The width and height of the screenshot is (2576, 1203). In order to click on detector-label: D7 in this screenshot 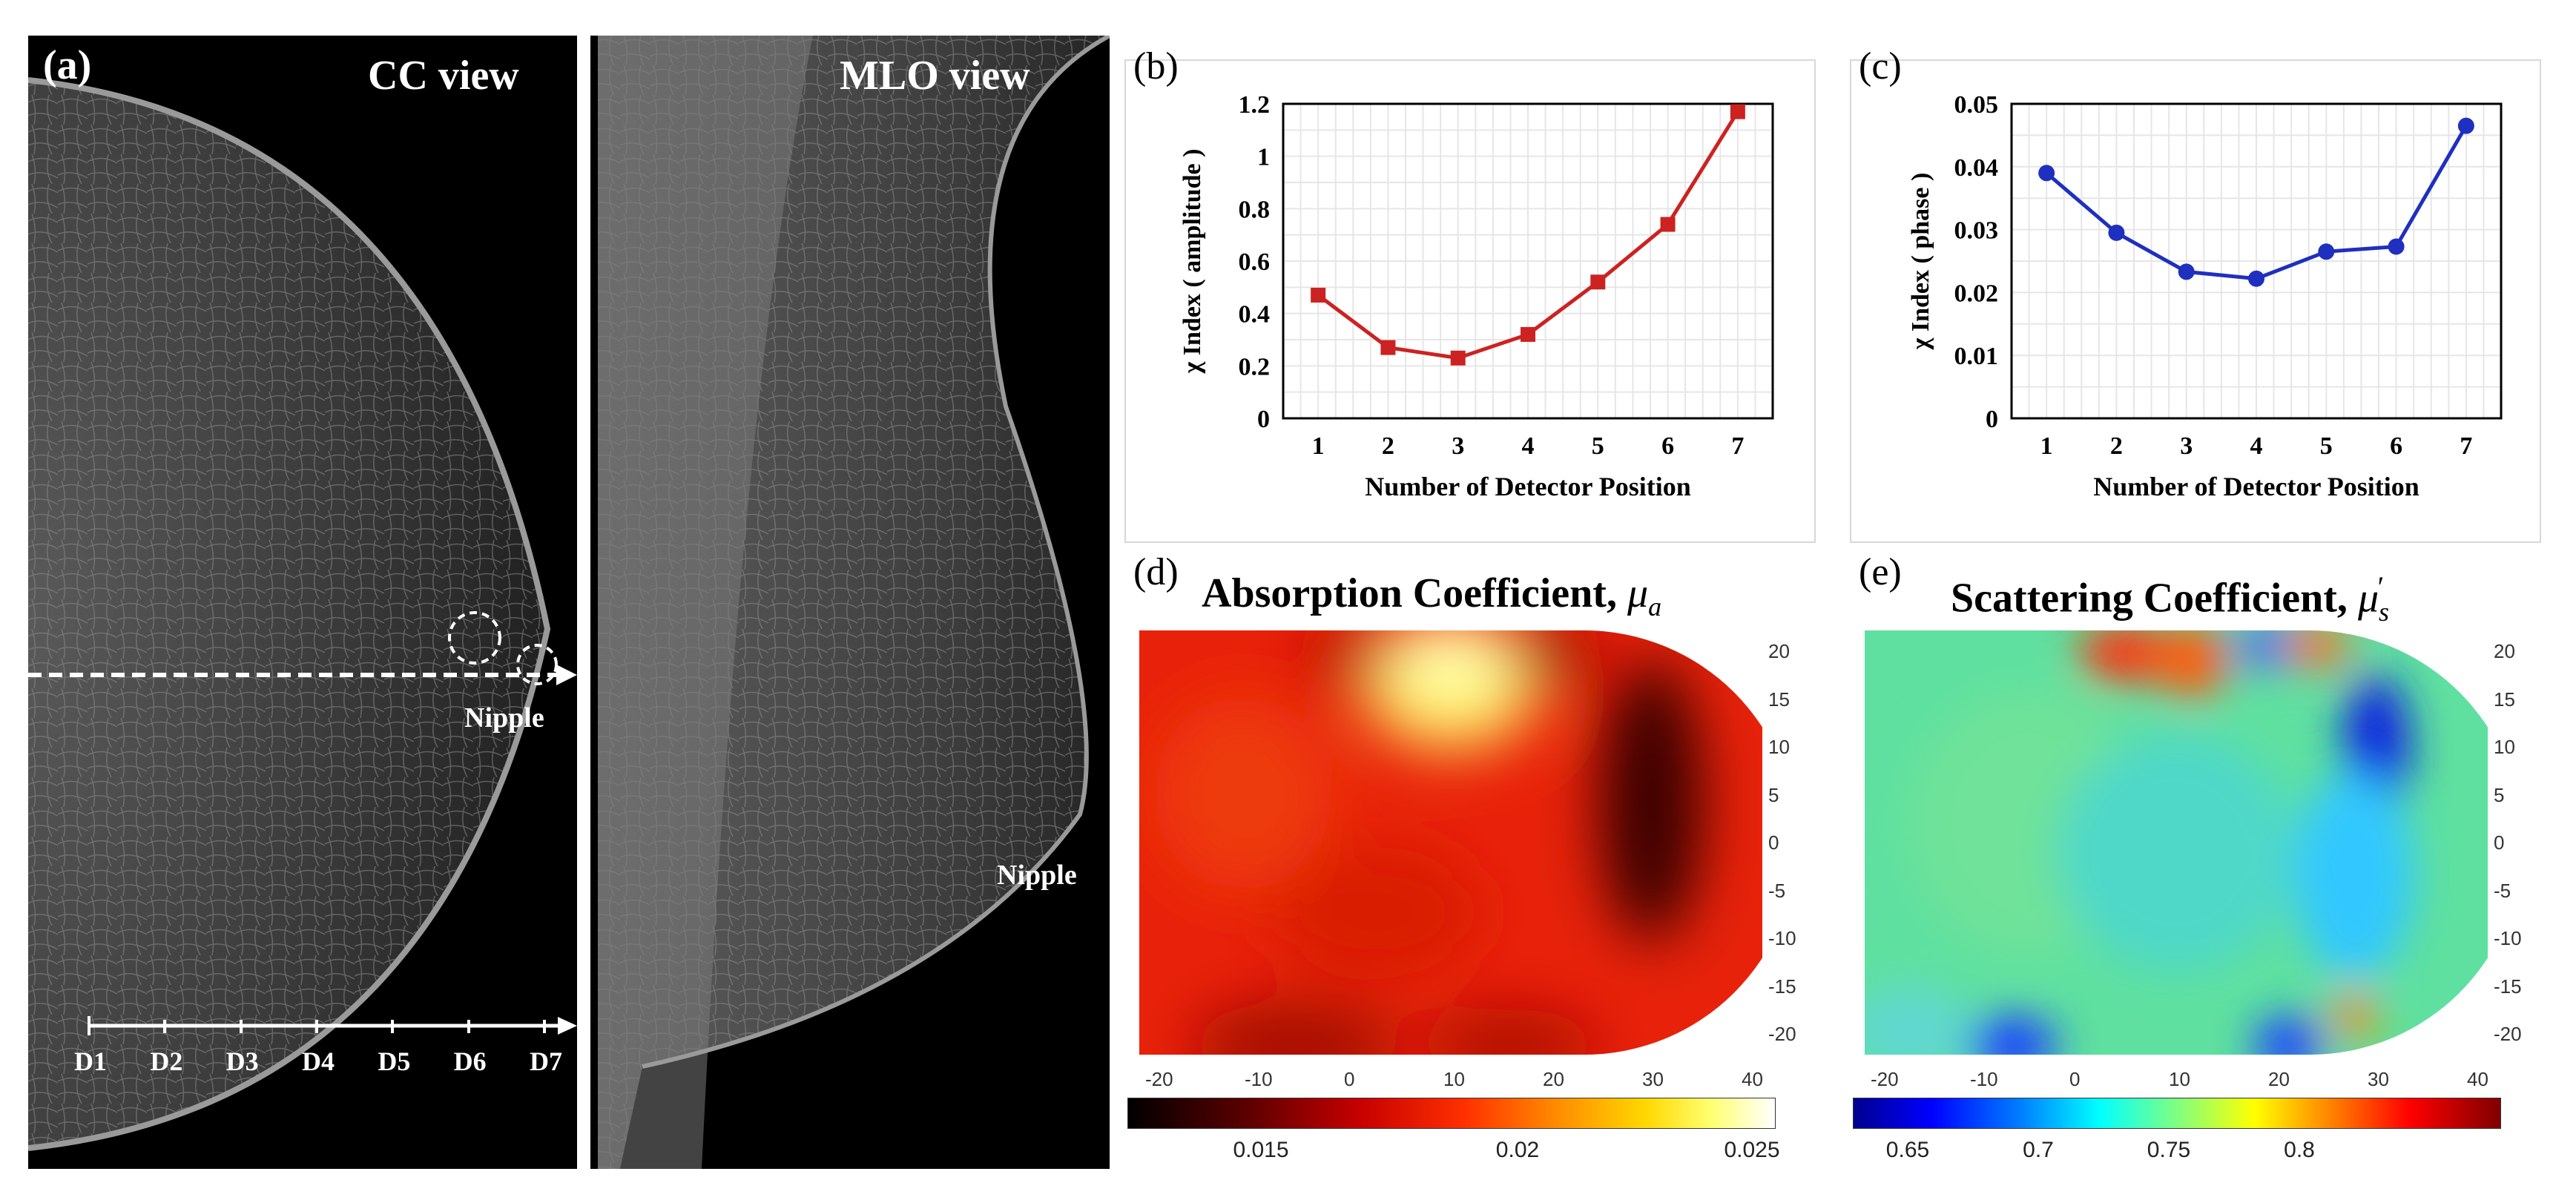, I will do `click(546, 1062)`.